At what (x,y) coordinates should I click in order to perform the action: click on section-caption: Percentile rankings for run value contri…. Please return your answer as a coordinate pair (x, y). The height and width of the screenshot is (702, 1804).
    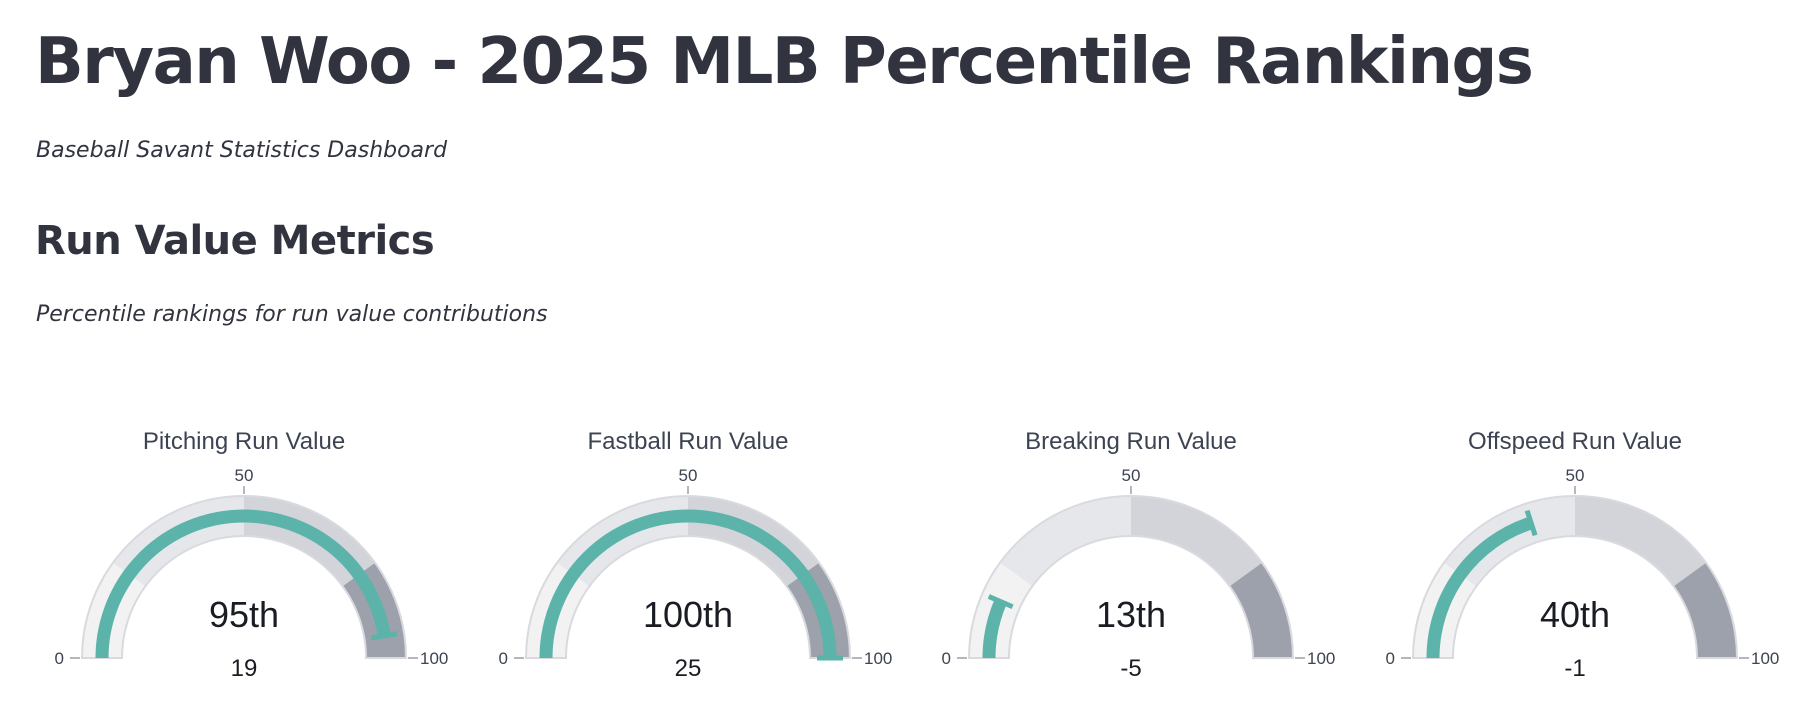
    Looking at the image, I should click on (292, 314).